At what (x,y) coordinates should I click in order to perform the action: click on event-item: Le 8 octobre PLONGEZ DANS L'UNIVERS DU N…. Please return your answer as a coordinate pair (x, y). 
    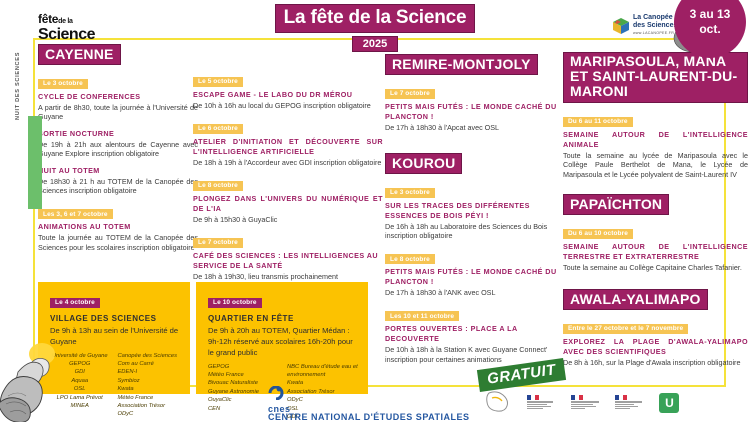
    Looking at the image, I should click on (288, 199).